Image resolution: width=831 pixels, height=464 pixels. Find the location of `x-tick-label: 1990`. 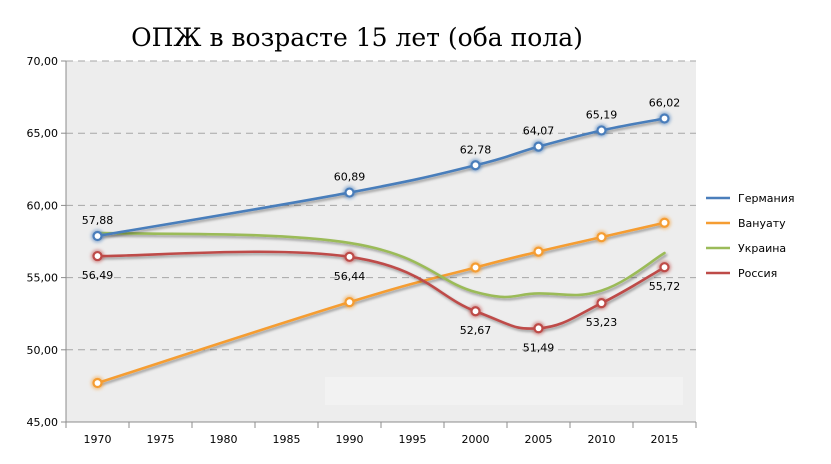

x-tick-label: 1990 is located at coordinates (350, 439).